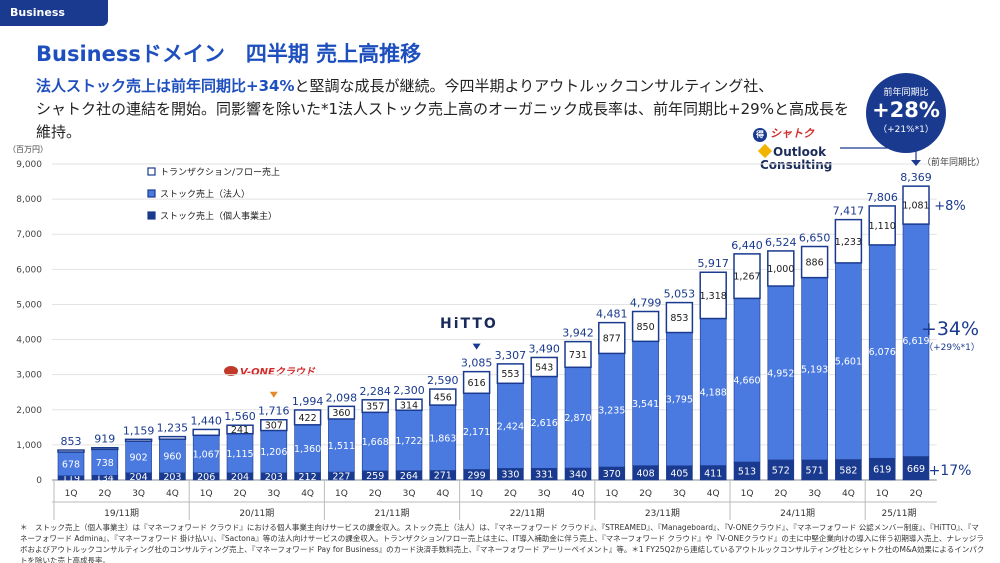 This screenshot has width=1000, height=563. Describe the element at coordinates (544, 423) in the screenshot. I see `segment-label: 2,616` at that location.